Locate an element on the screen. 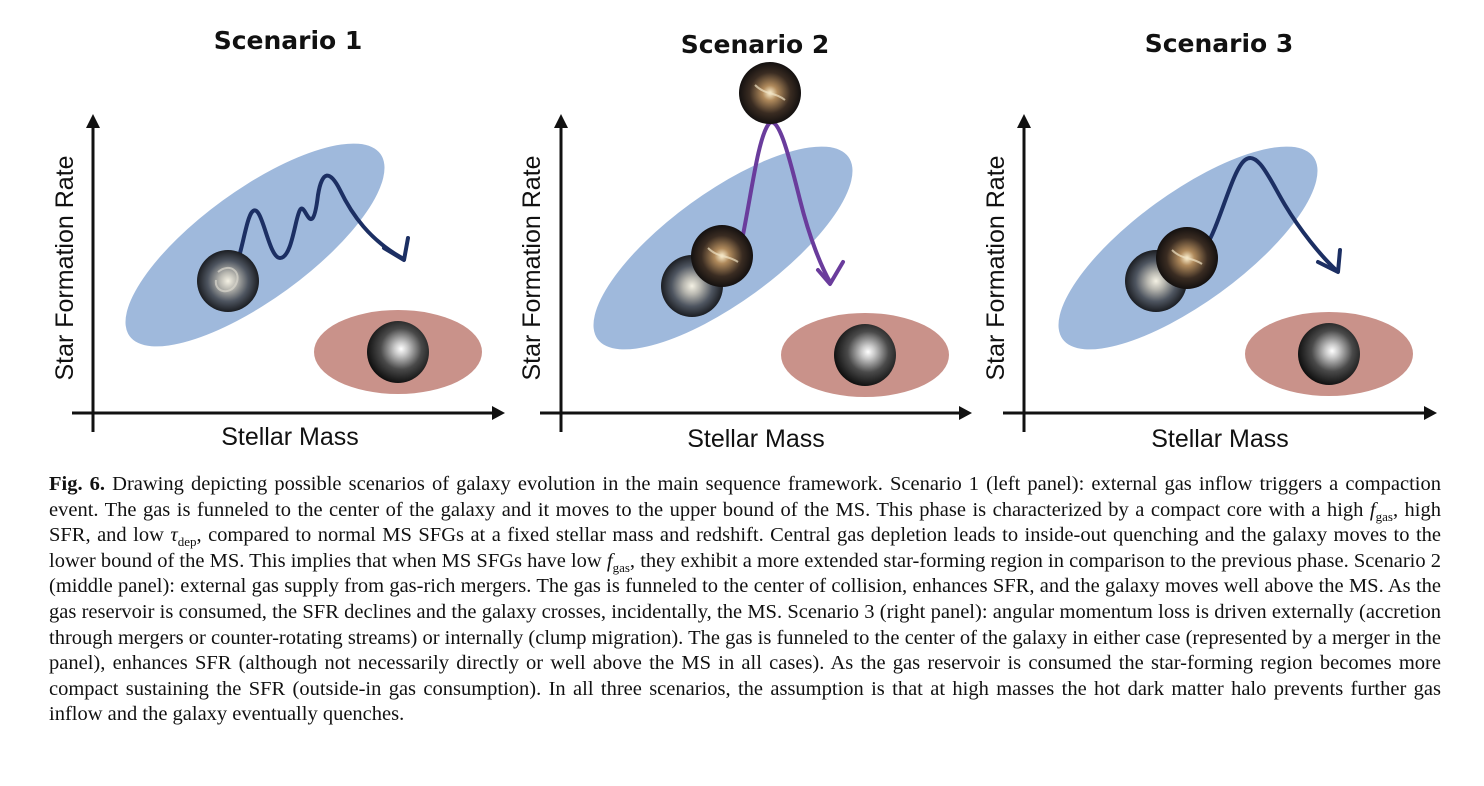  panel-1-y-label: Star Formation Rate is located at coordinates (65, 268).